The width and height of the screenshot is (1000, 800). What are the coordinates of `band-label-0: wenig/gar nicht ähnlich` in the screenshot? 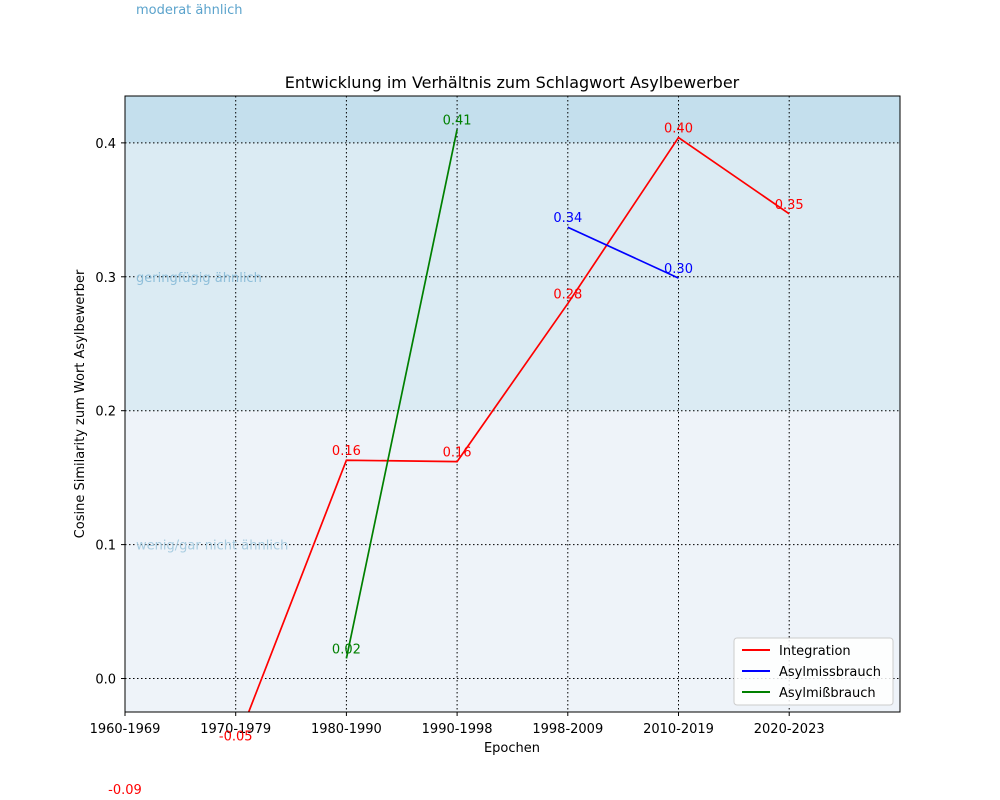 It's located at (212, 546).